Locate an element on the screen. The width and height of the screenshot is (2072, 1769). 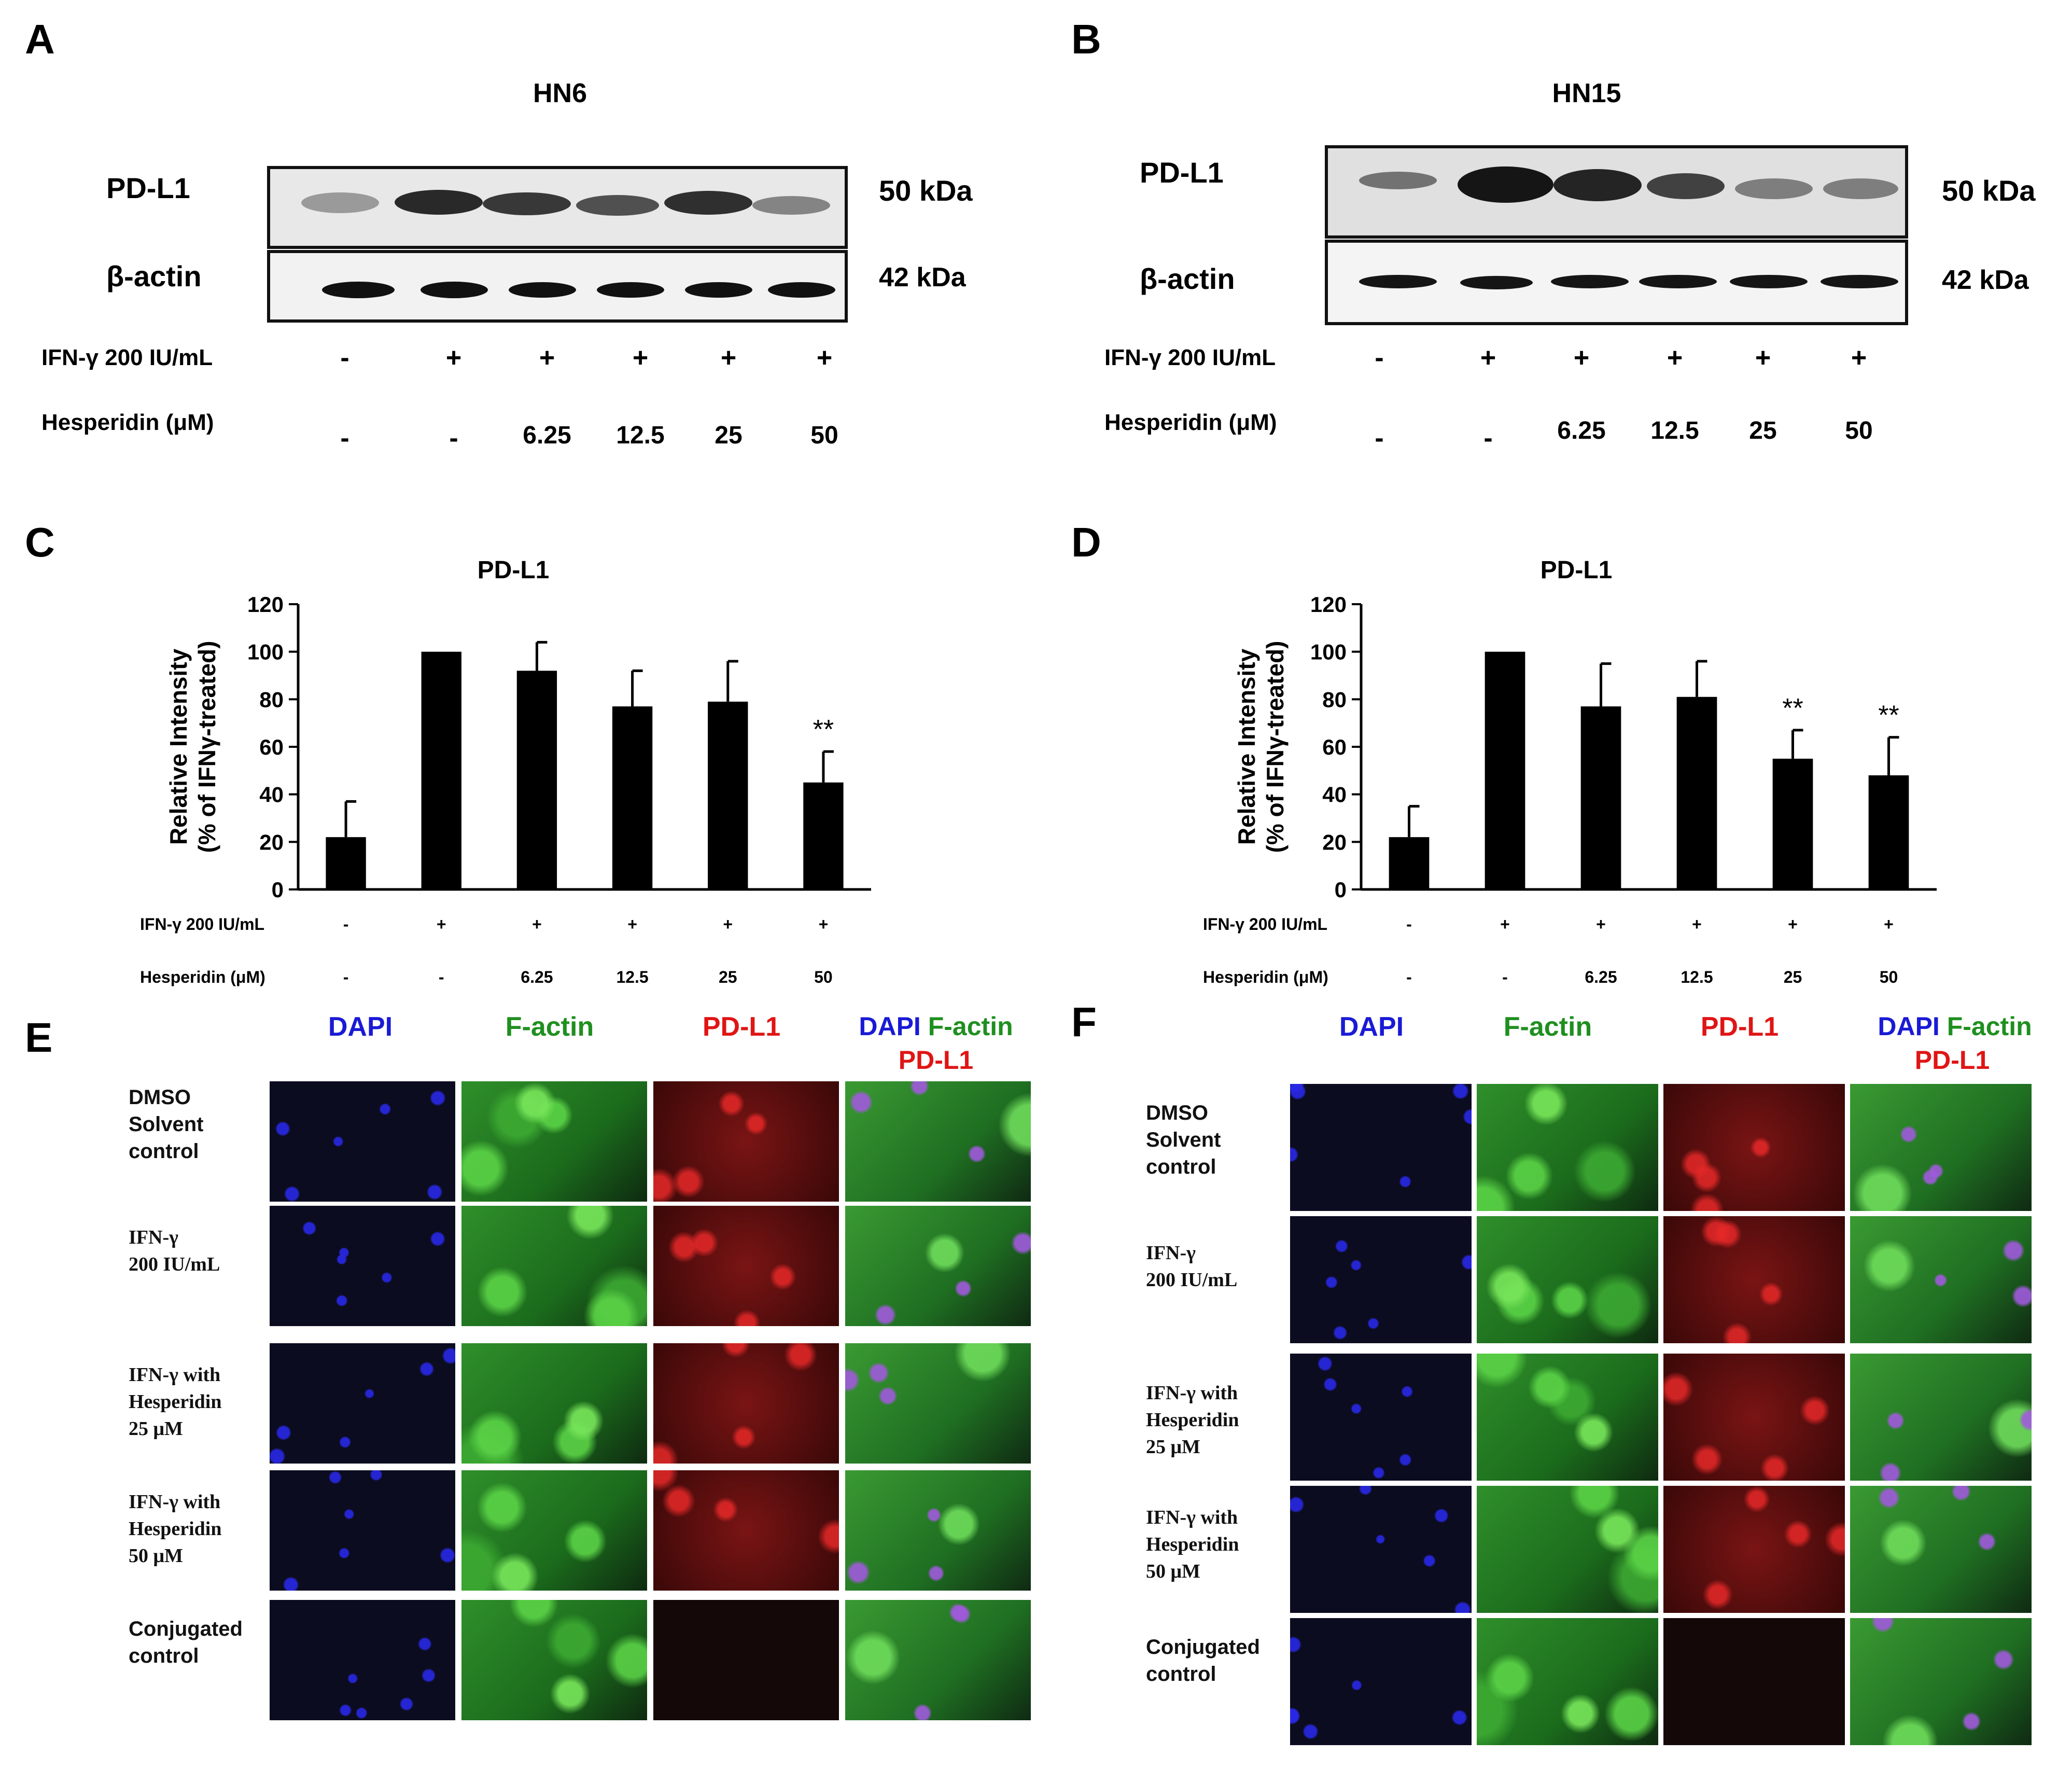
cell-line-title: HN15 is located at coordinates (1586, 93).